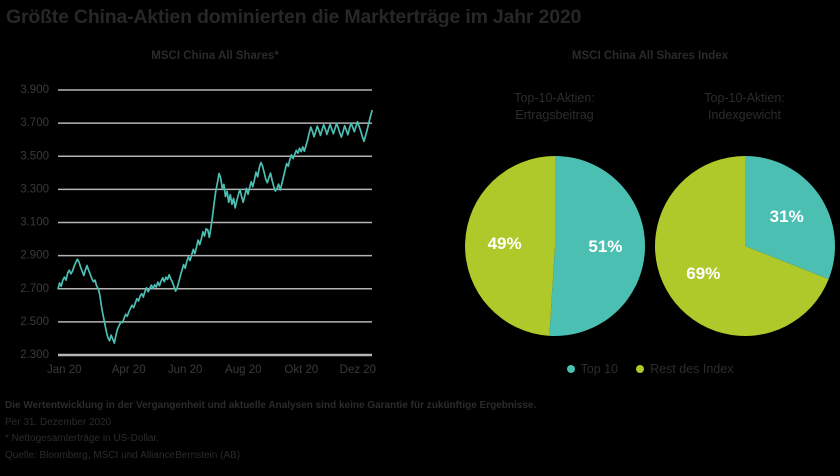 This screenshot has width=840, height=476. Describe the element at coordinates (211, 370) in the screenshot. I see `x-axis-labels: Jan 20 Apr 20 Jun 20 Aug 20 Okt 20 Dez 20` at that location.